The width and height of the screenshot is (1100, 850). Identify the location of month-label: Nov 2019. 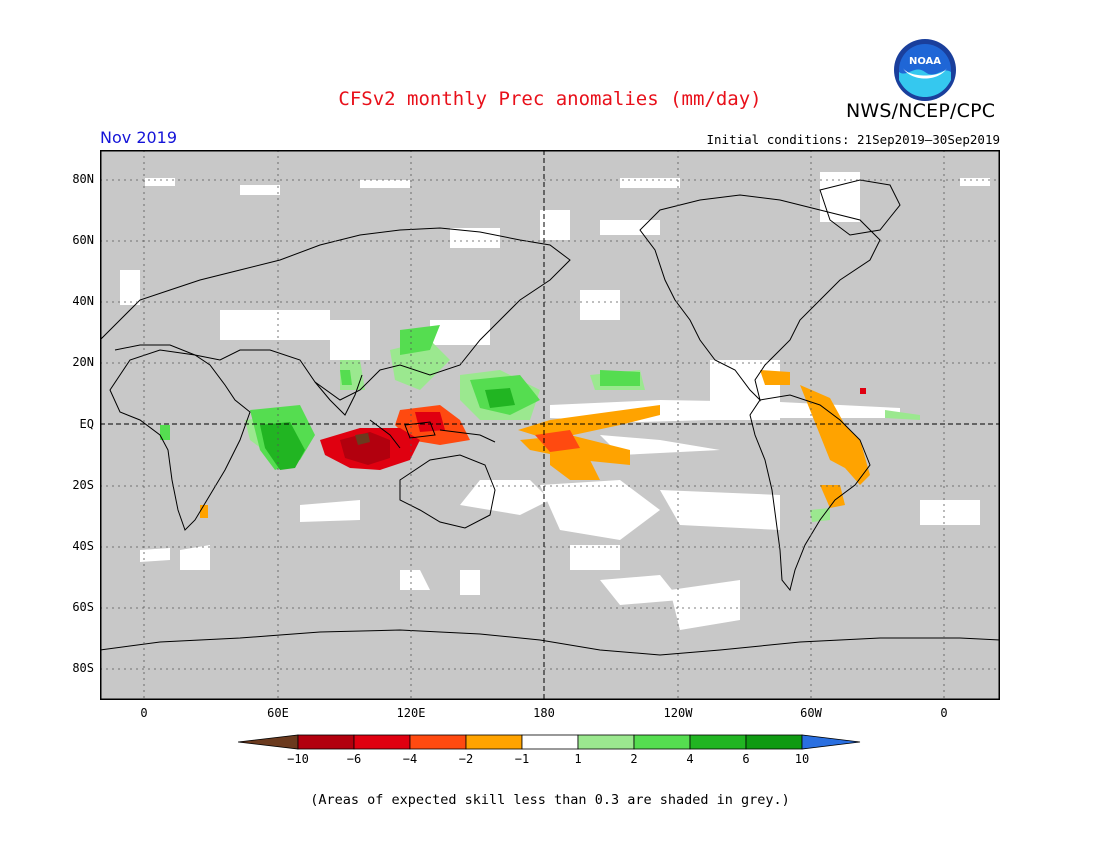
(139, 137).